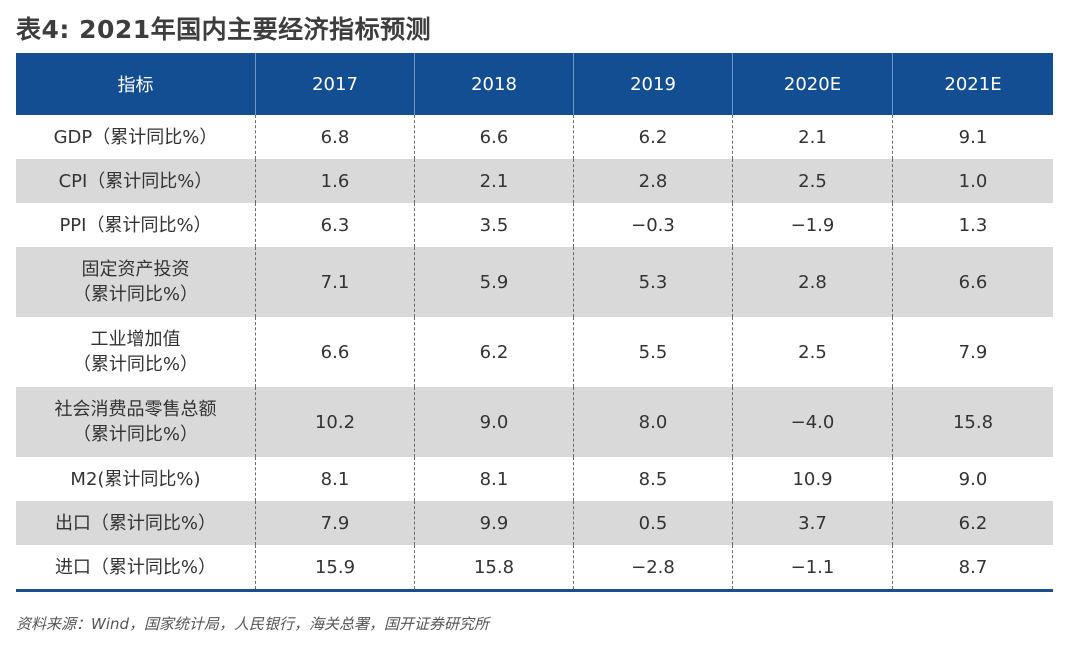  I want to click on table-header-row: 指标 2017 2018 2019 2020E 2021E, so click(534, 84).